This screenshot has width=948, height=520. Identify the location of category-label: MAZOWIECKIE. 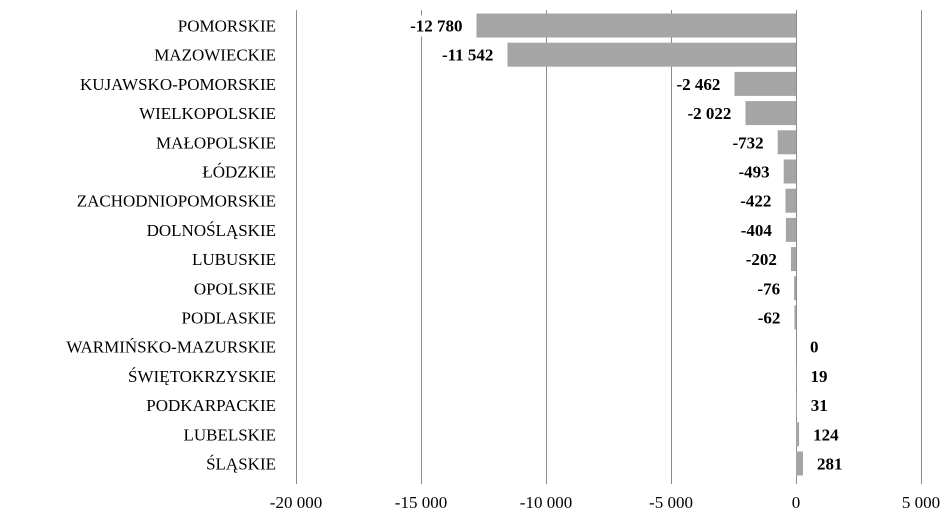
(215, 55).